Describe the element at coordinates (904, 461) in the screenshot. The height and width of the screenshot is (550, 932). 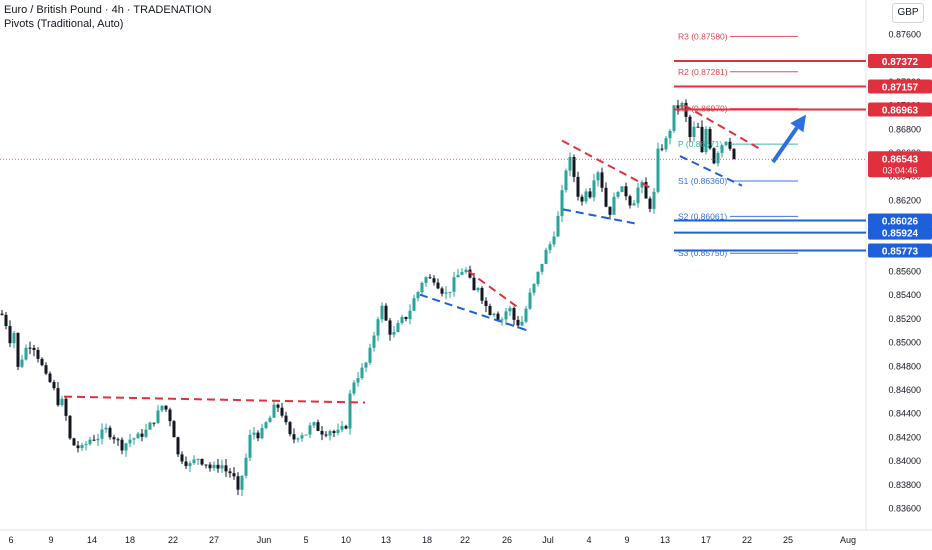
I see `y-tick-label: 0.84000` at that location.